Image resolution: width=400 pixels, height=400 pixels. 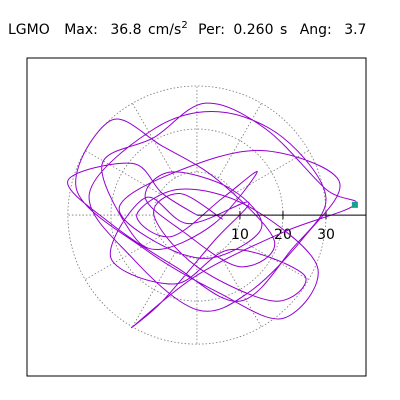 What do you see at coordinates (283, 235) in the screenshot?
I see `r-tick-label: 20` at bounding box center [283, 235].